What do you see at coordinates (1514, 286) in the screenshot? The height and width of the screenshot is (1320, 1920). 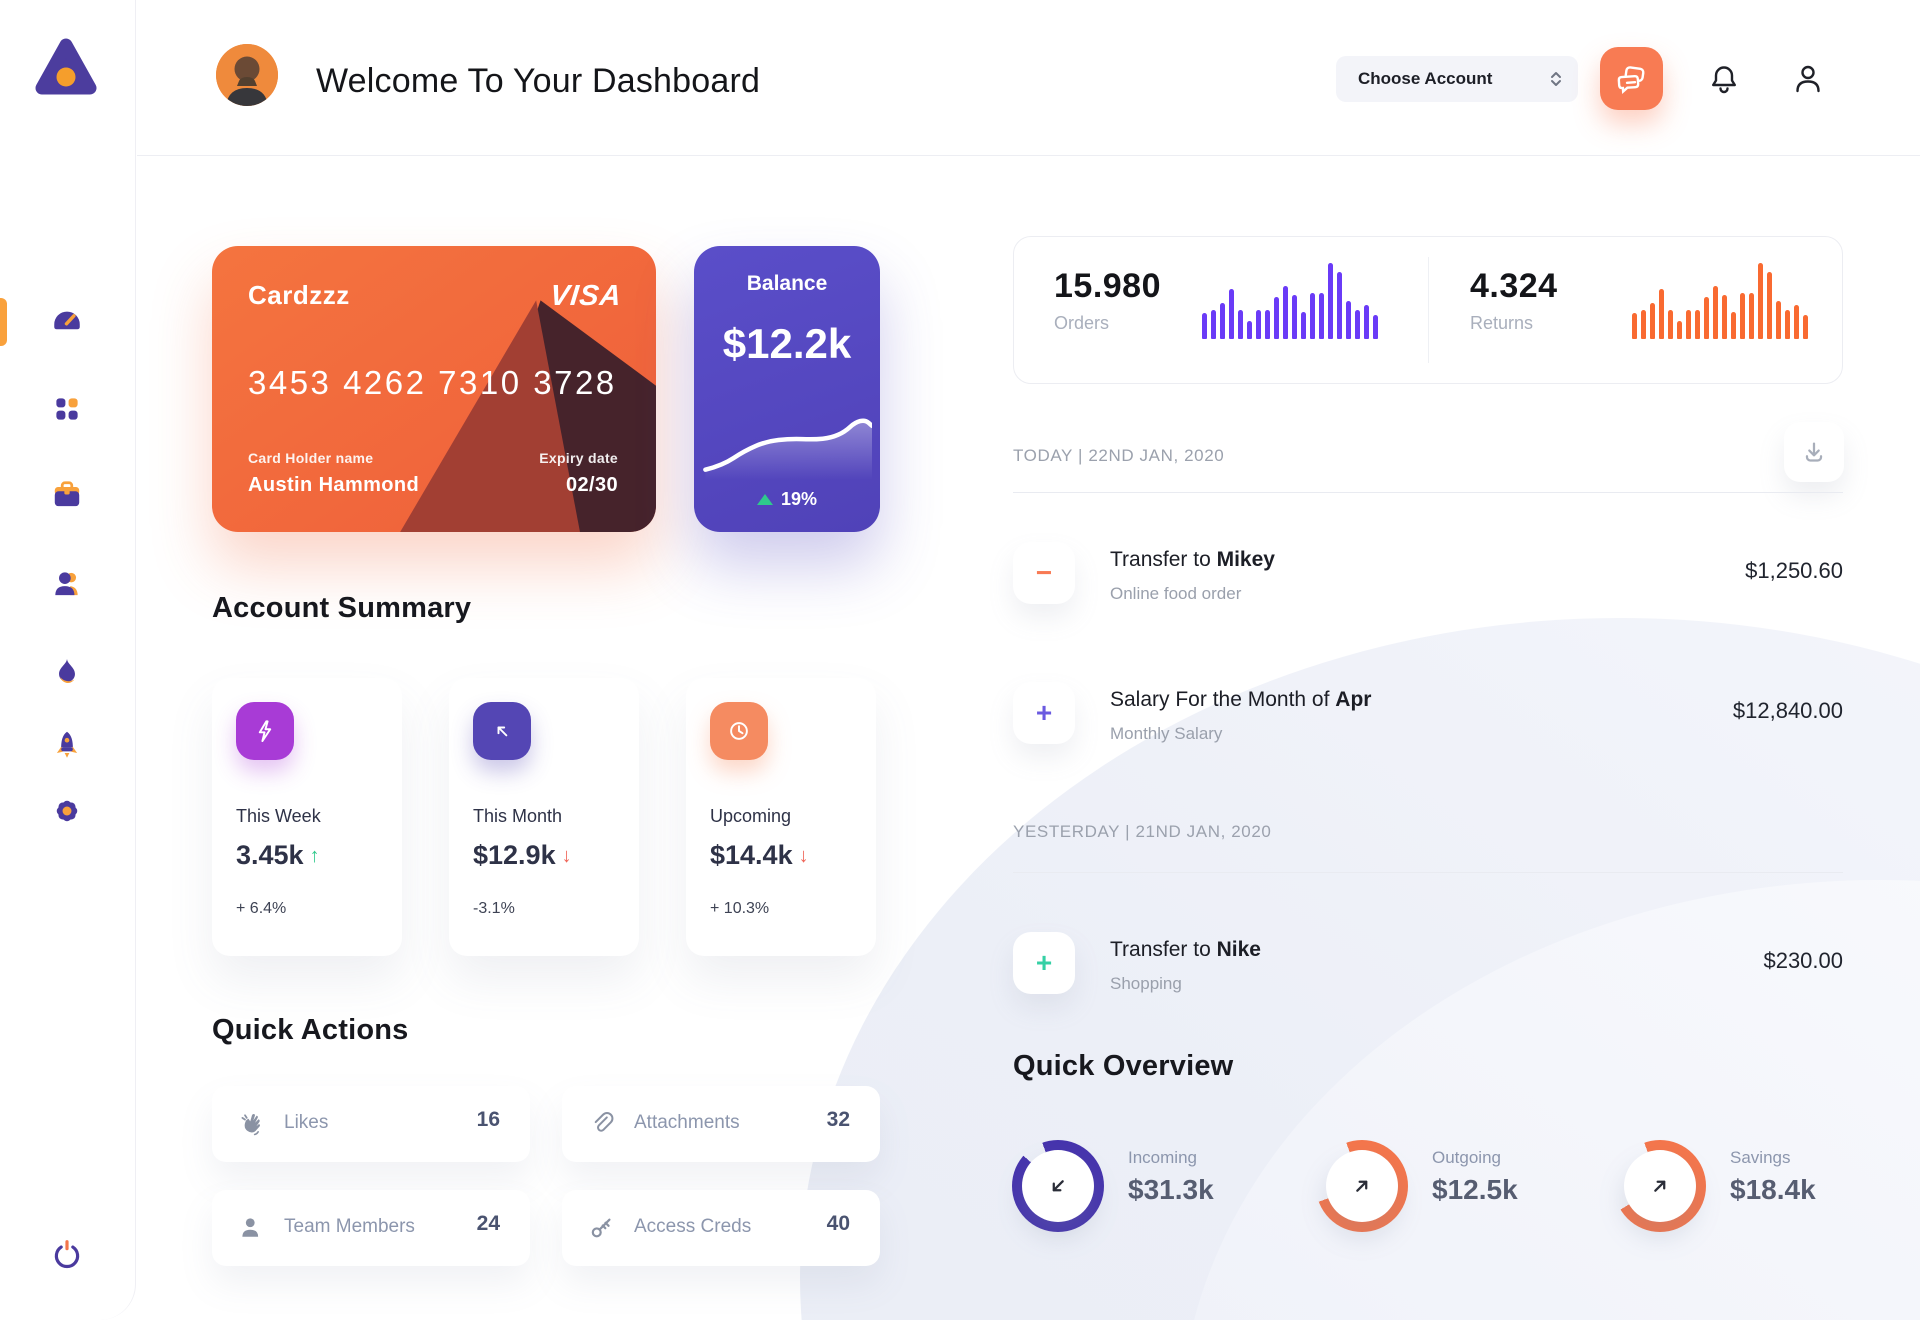 I see `returns-value: 4.324` at bounding box center [1514, 286].